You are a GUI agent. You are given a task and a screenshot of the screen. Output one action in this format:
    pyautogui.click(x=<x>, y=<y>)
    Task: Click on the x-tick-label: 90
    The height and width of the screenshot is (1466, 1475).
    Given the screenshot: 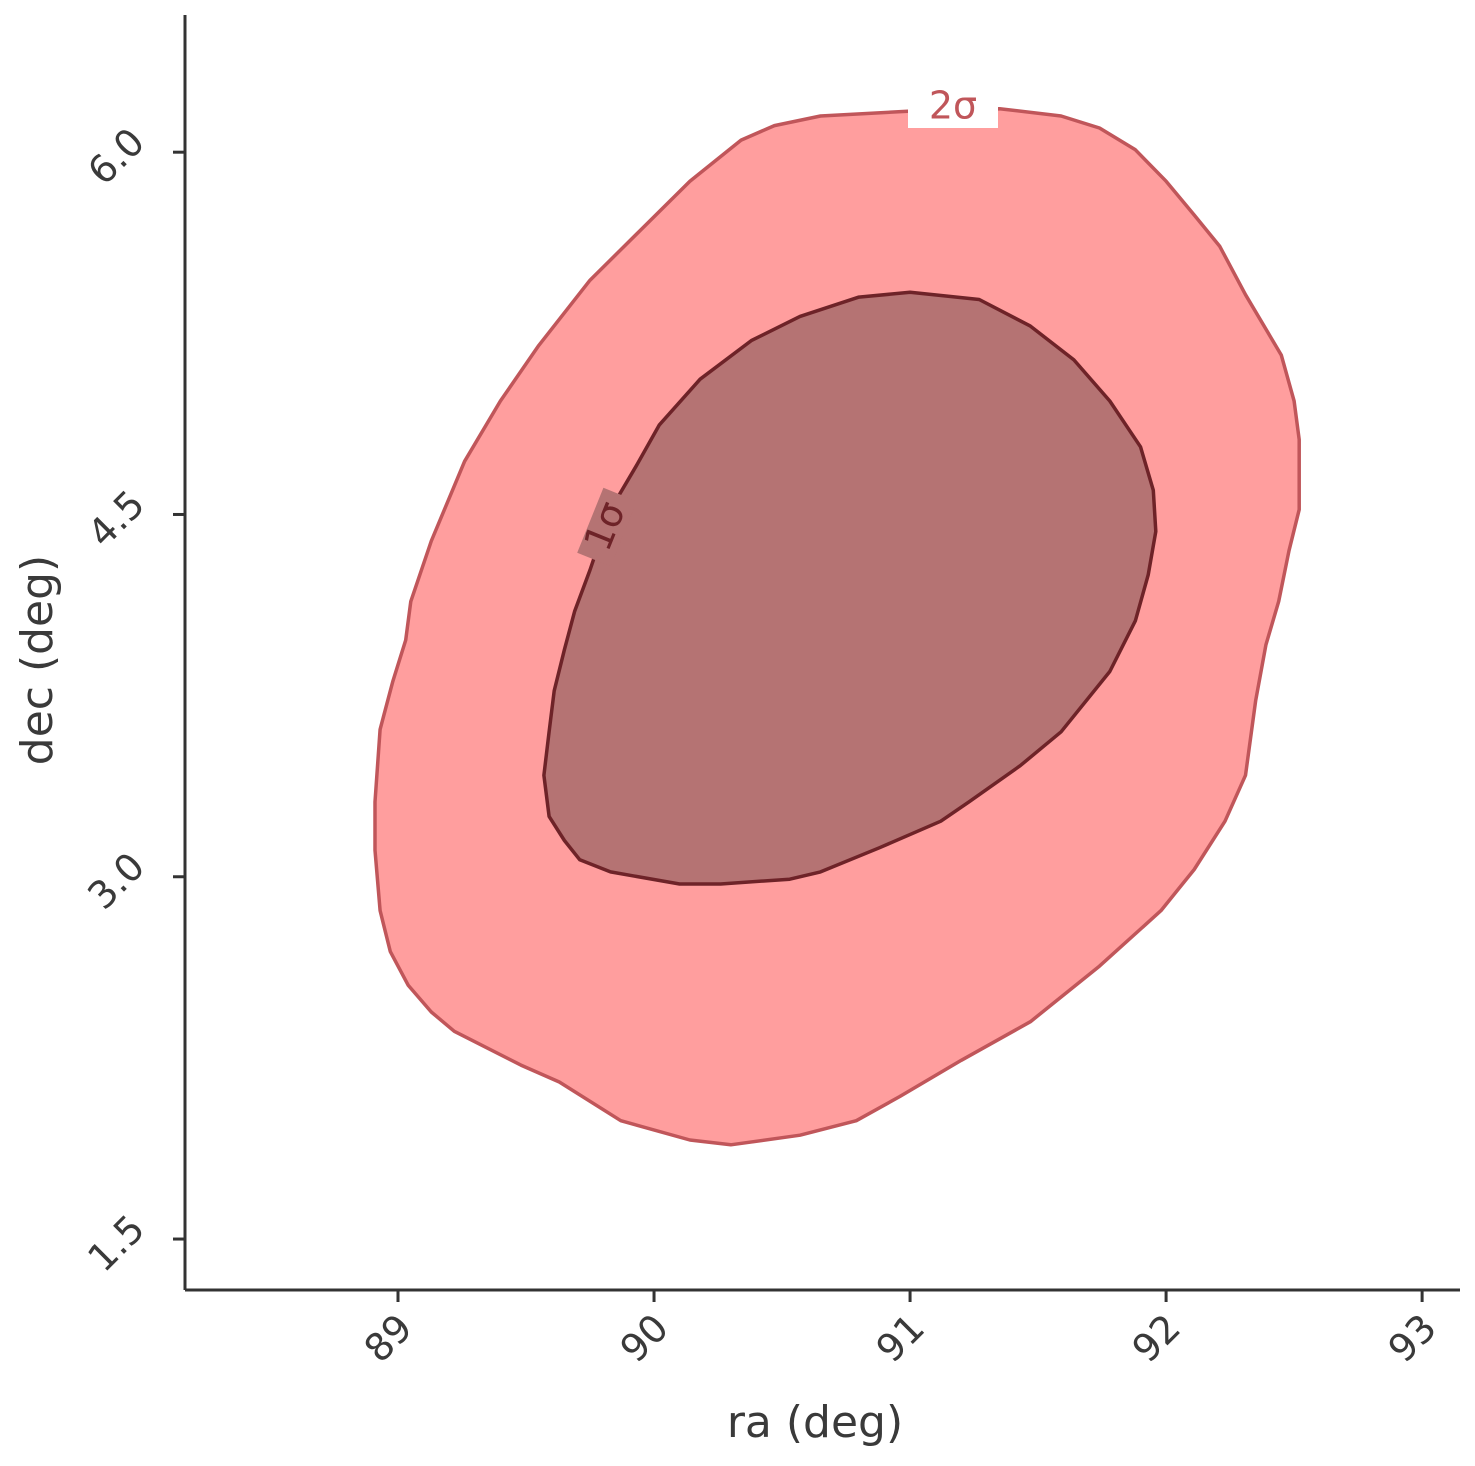 What is the action you would take?
    pyautogui.click(x=644, y=1338)
    